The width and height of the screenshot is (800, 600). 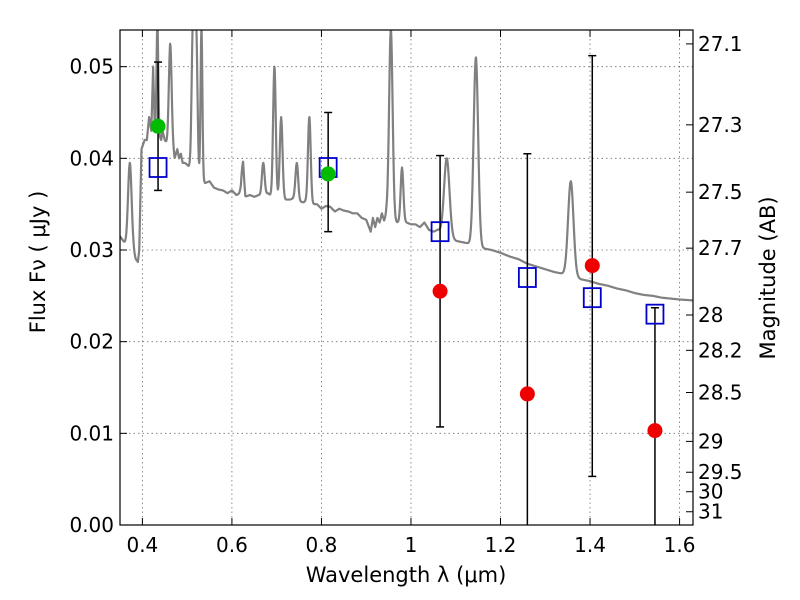 What do you see at coordinates (232, 545) in the screenshot?
I see `x-tick-label: 0.6` at bounding box center [232, 545].